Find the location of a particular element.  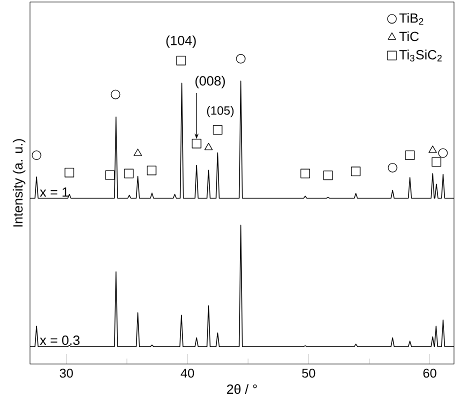

legend-label: TiB$_{2}$ is located at coordinates (411, 19).